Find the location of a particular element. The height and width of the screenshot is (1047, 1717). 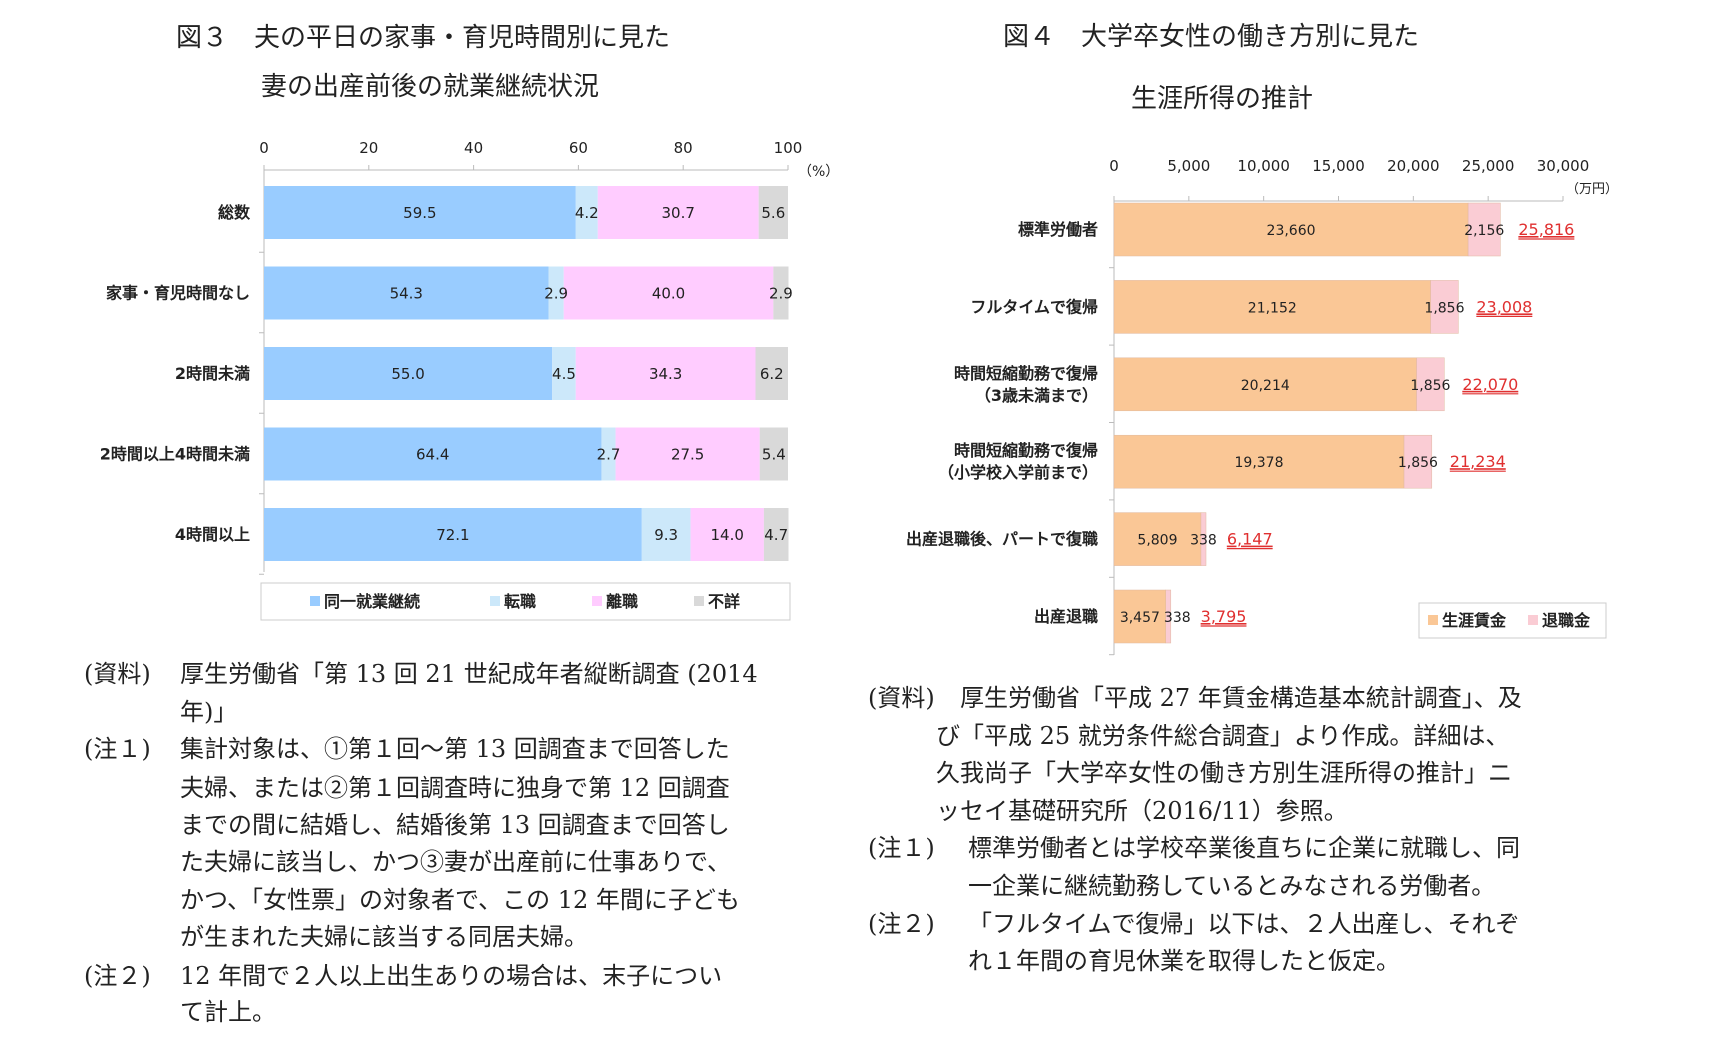

note-text: 厚生労働省「第 13 回 21 世紀成年者縦断調査 (2014 is located at coordinates (469, 674).